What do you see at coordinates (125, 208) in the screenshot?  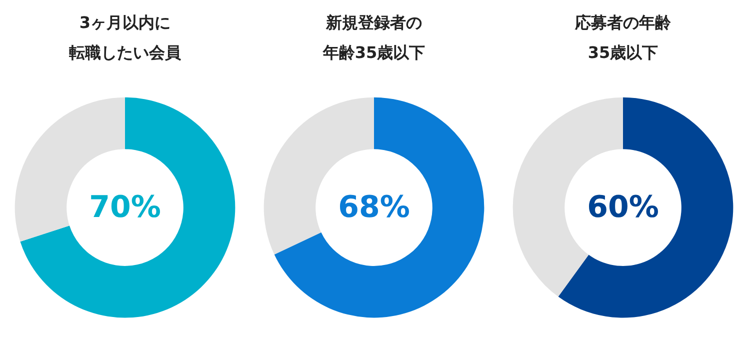 I see `text: 70%` at bounding box center [125, 208].